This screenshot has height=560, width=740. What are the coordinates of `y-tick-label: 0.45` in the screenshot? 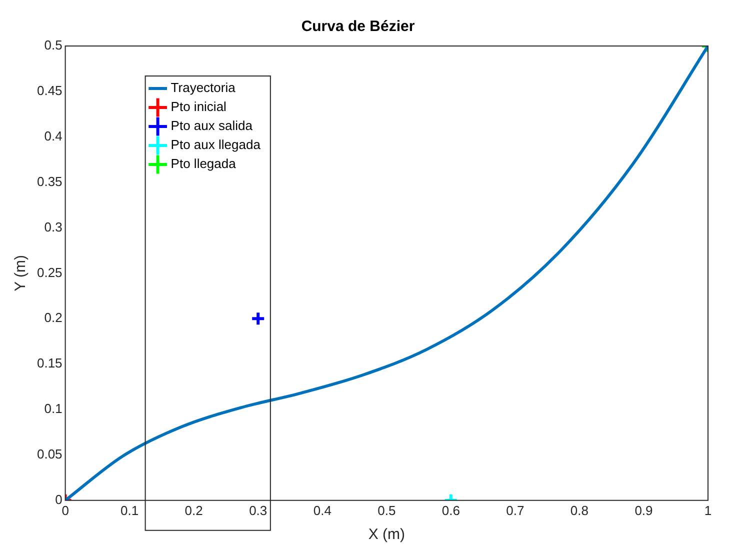 It's located at (49, 90).